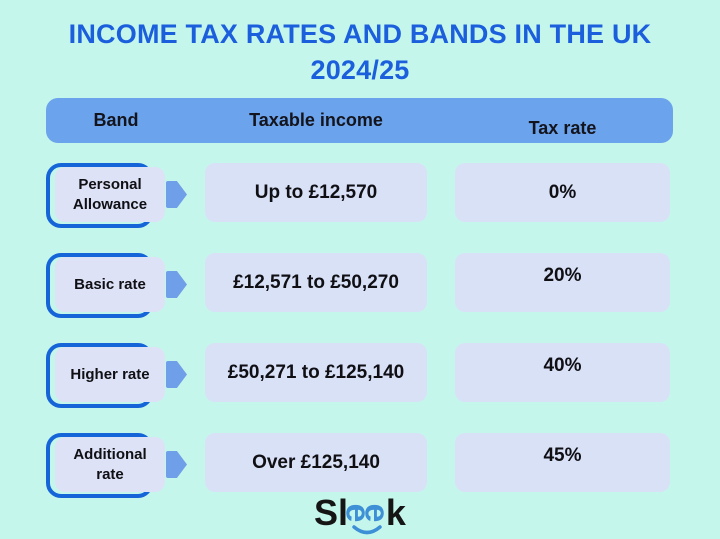 Image resolution: width=720 pixels, height=539 pixels. I want to click on income-cell: Up to £12,570, so click(316, 192).